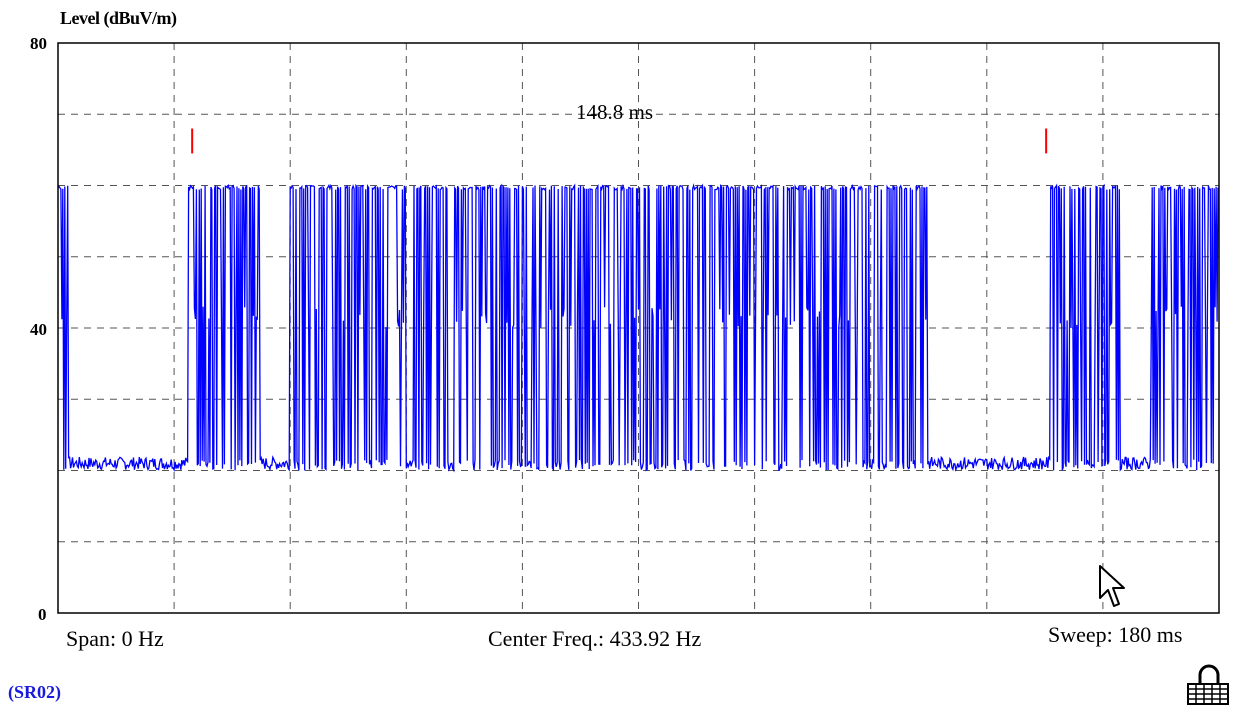 The image size is (1254, 709). Describe the element at coordinates (619, 141) in the screenshot. I see `marker-lines` at that location.